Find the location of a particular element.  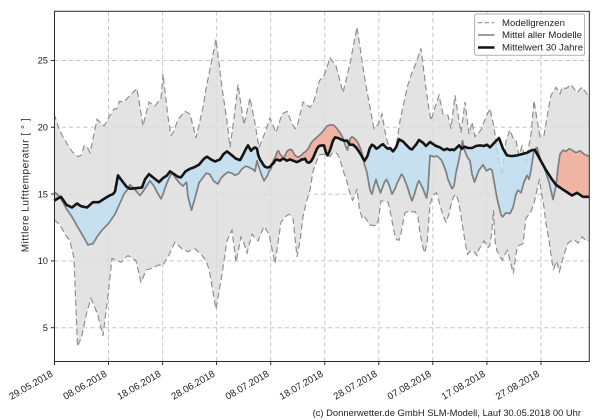

svg-text: 5 is located at coordinates (45, 327).